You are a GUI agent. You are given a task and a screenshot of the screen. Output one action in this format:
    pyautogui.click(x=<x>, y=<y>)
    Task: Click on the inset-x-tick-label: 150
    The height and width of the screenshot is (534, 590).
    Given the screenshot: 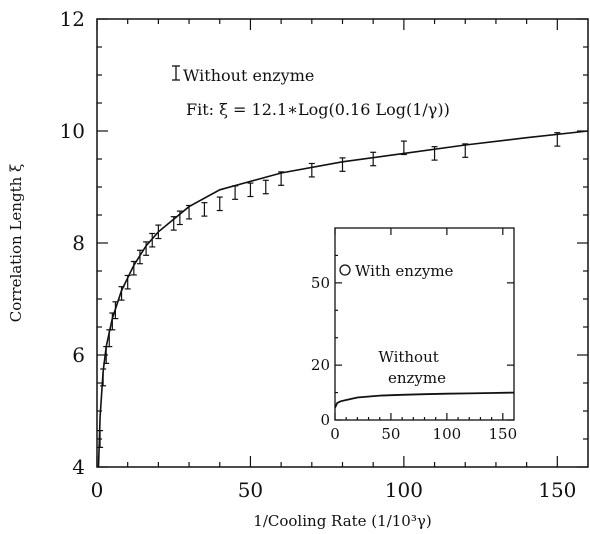 What is the action you would take?
    pyautogui.click(x=502, y=434)
    